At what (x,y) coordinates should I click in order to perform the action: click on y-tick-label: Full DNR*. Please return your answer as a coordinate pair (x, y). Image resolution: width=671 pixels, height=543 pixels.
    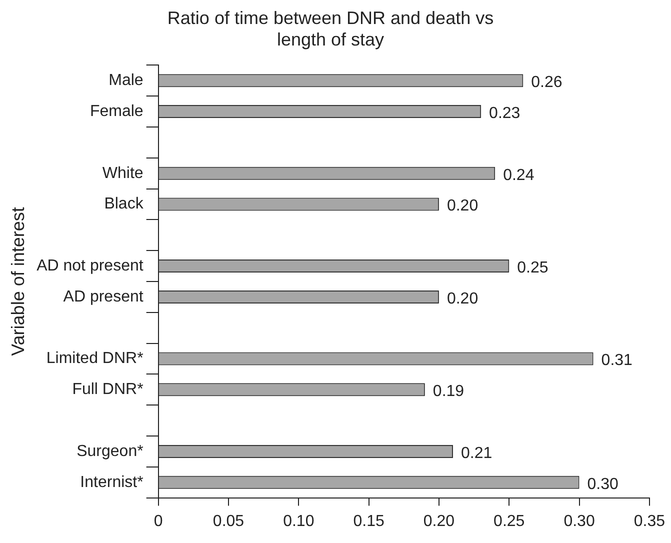
    Looking at the image, I should click on (108, 389).